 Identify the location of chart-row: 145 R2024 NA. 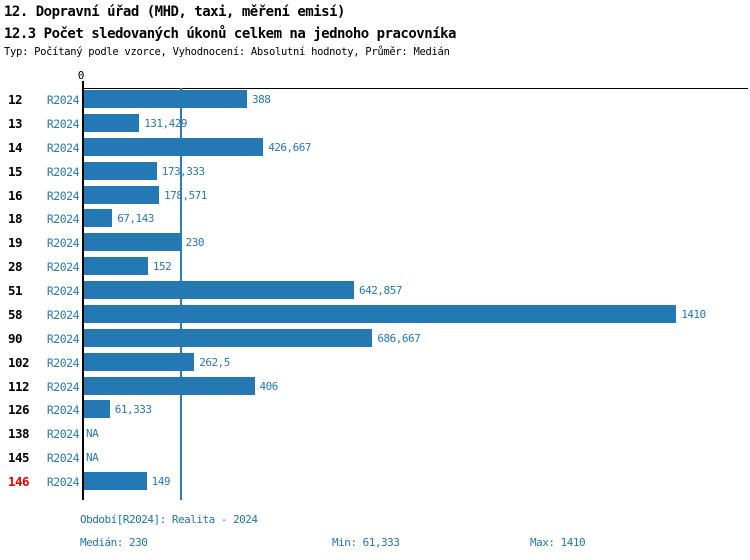
(375, 458).